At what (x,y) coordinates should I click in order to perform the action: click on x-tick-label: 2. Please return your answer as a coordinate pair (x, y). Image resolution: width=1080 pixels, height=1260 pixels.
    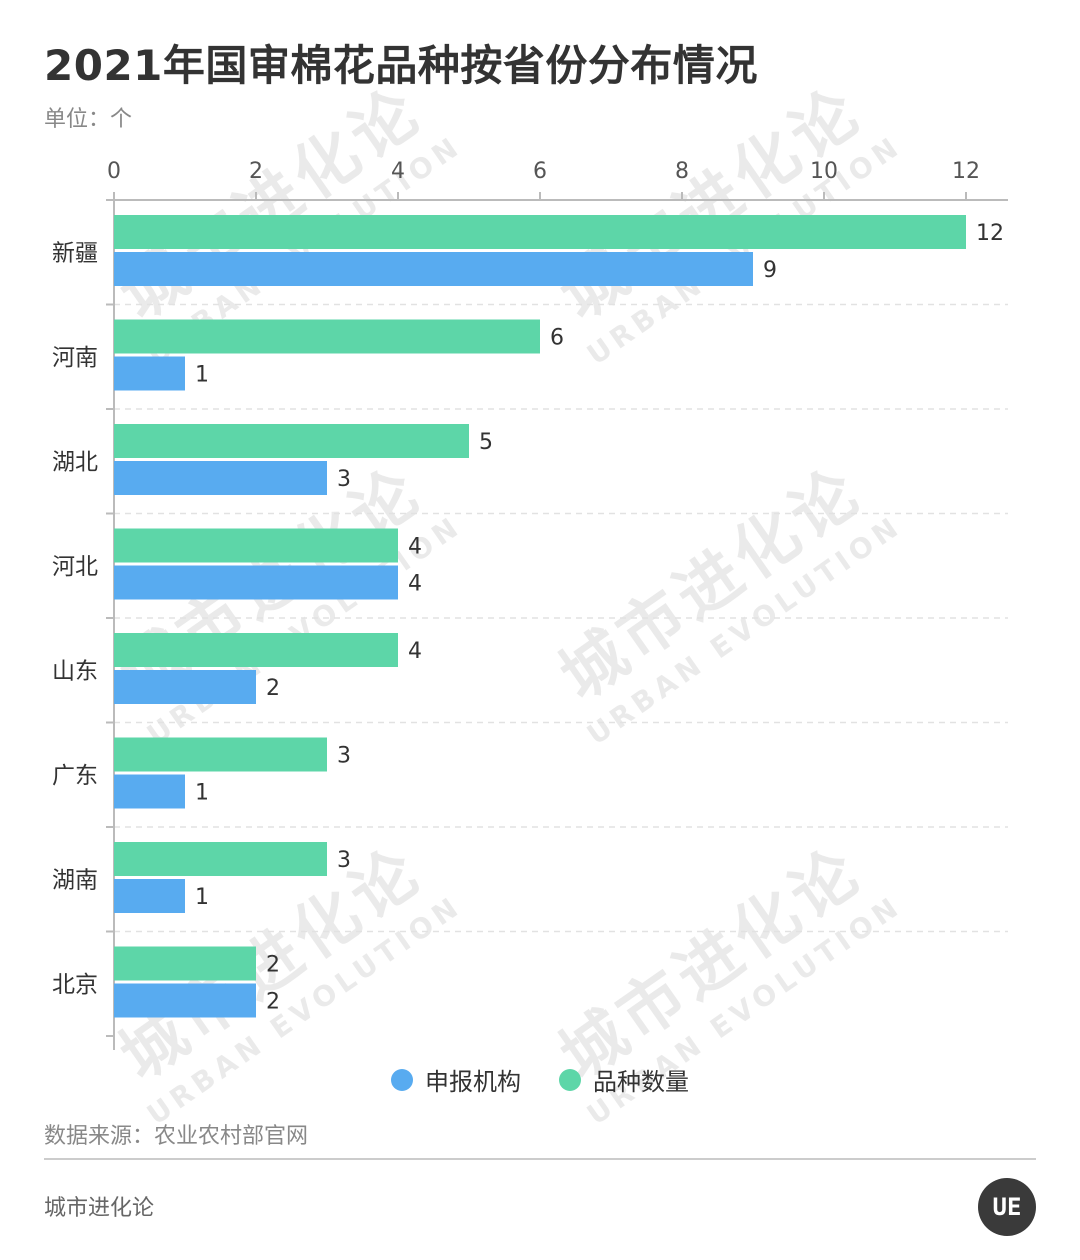
    Looking at the image, I should click on (256, 171).